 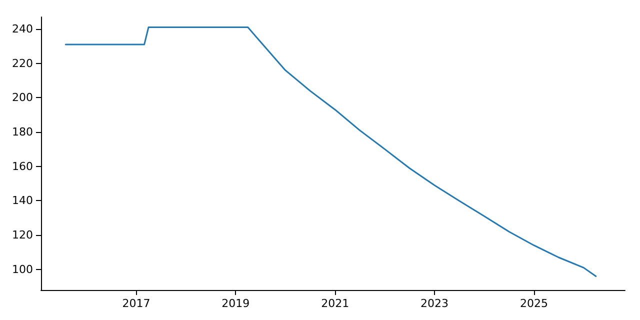 I want to click on y-tick-label: 180, so click(x=22, y=132).